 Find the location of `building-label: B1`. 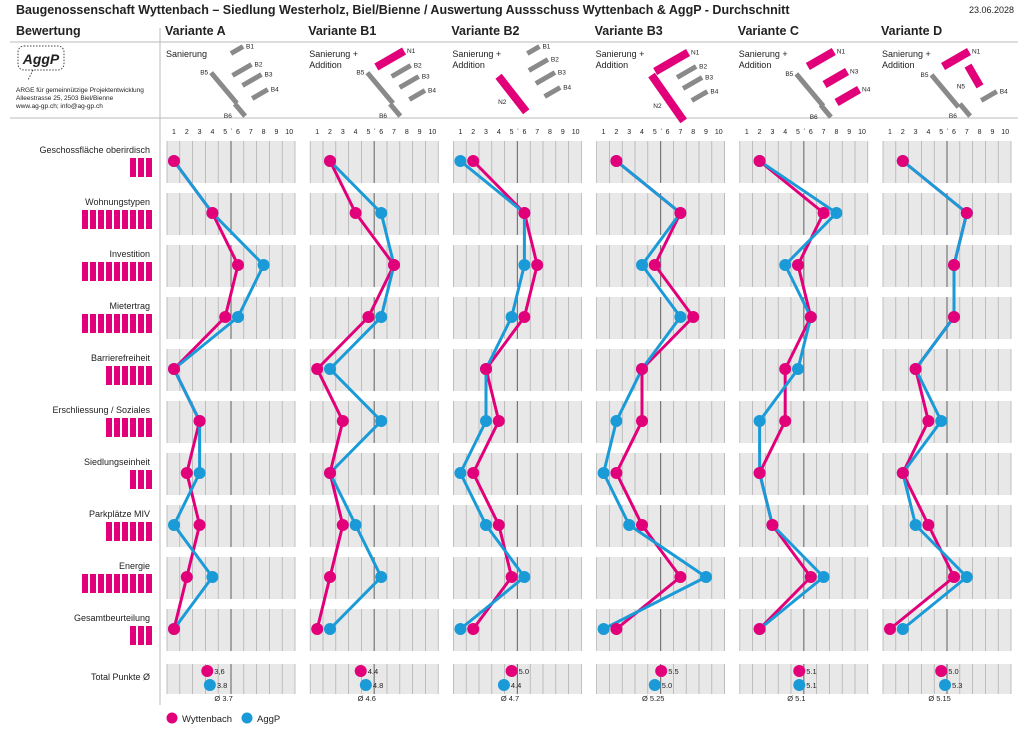

building-label: B1 is located at coordinates (546, 47).